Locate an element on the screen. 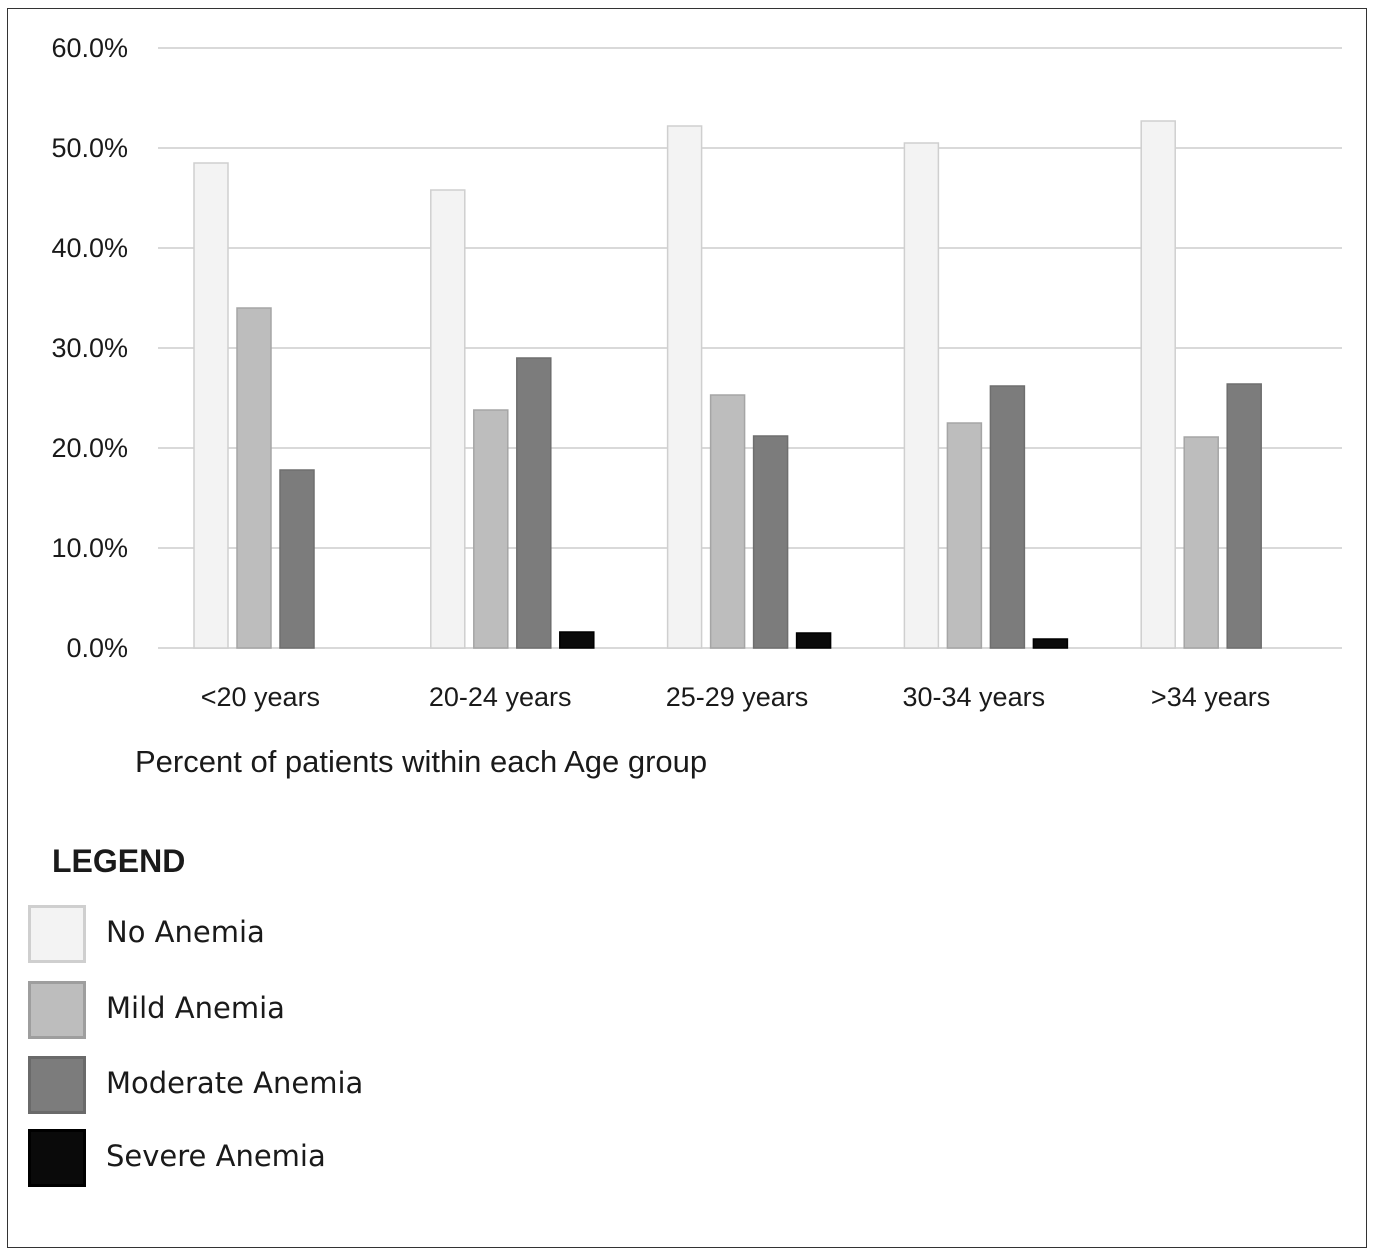 This screenshot has height=1248, width=1373. y-tick-label: 30.0% is located at coordinates (89, 348).